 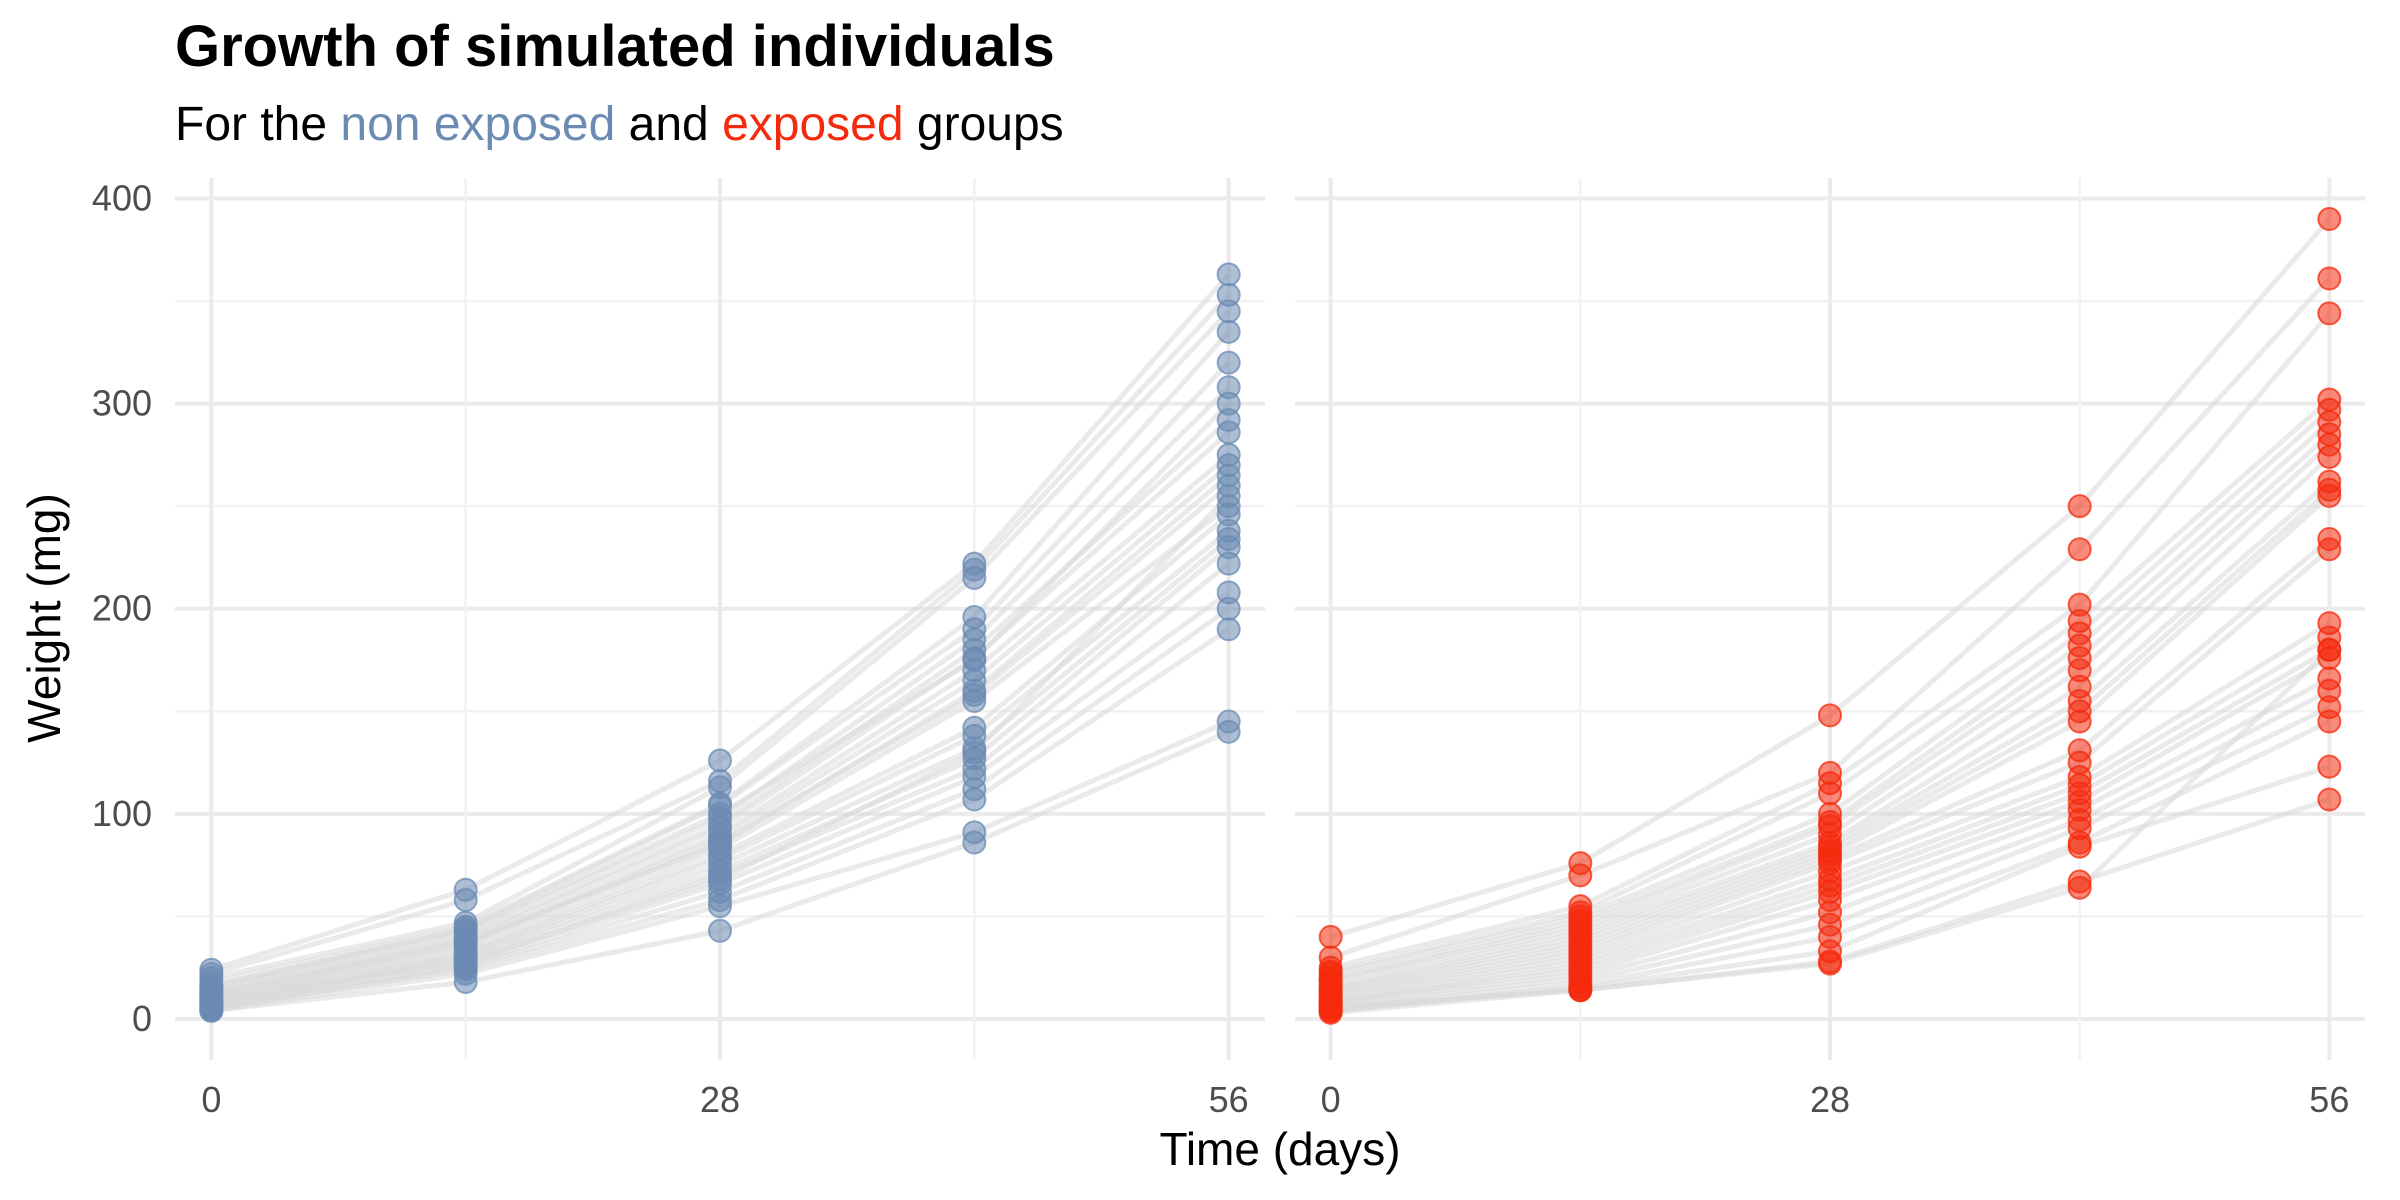 I want to click on y-axis-title: Weight (mg), so click(x=44, y=618).